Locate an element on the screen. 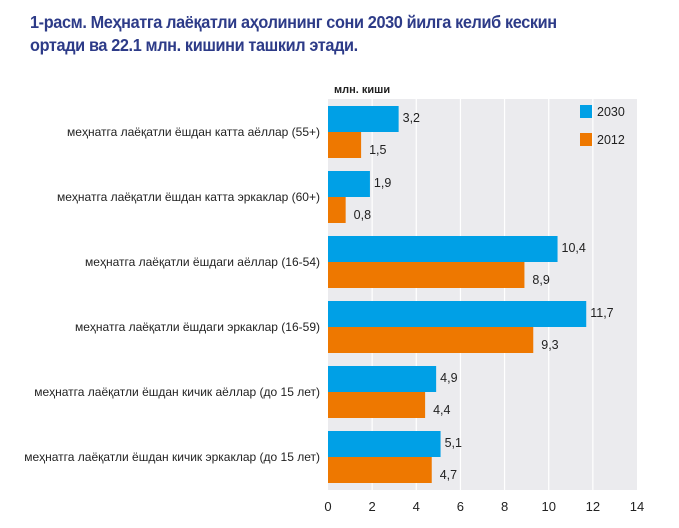 The width and height of the screenshot is (679, 528). value-label: 4,4 is located at coordinates (441, 410).